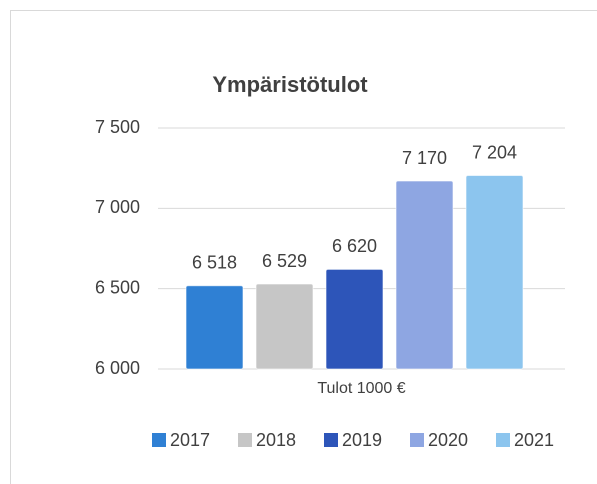 The width and height of the screenshot is (597, 484). What do you see at coordinates (284, 261) in the screenshot?
I see `data-label: 6 529` at bounding box center [284, 261].